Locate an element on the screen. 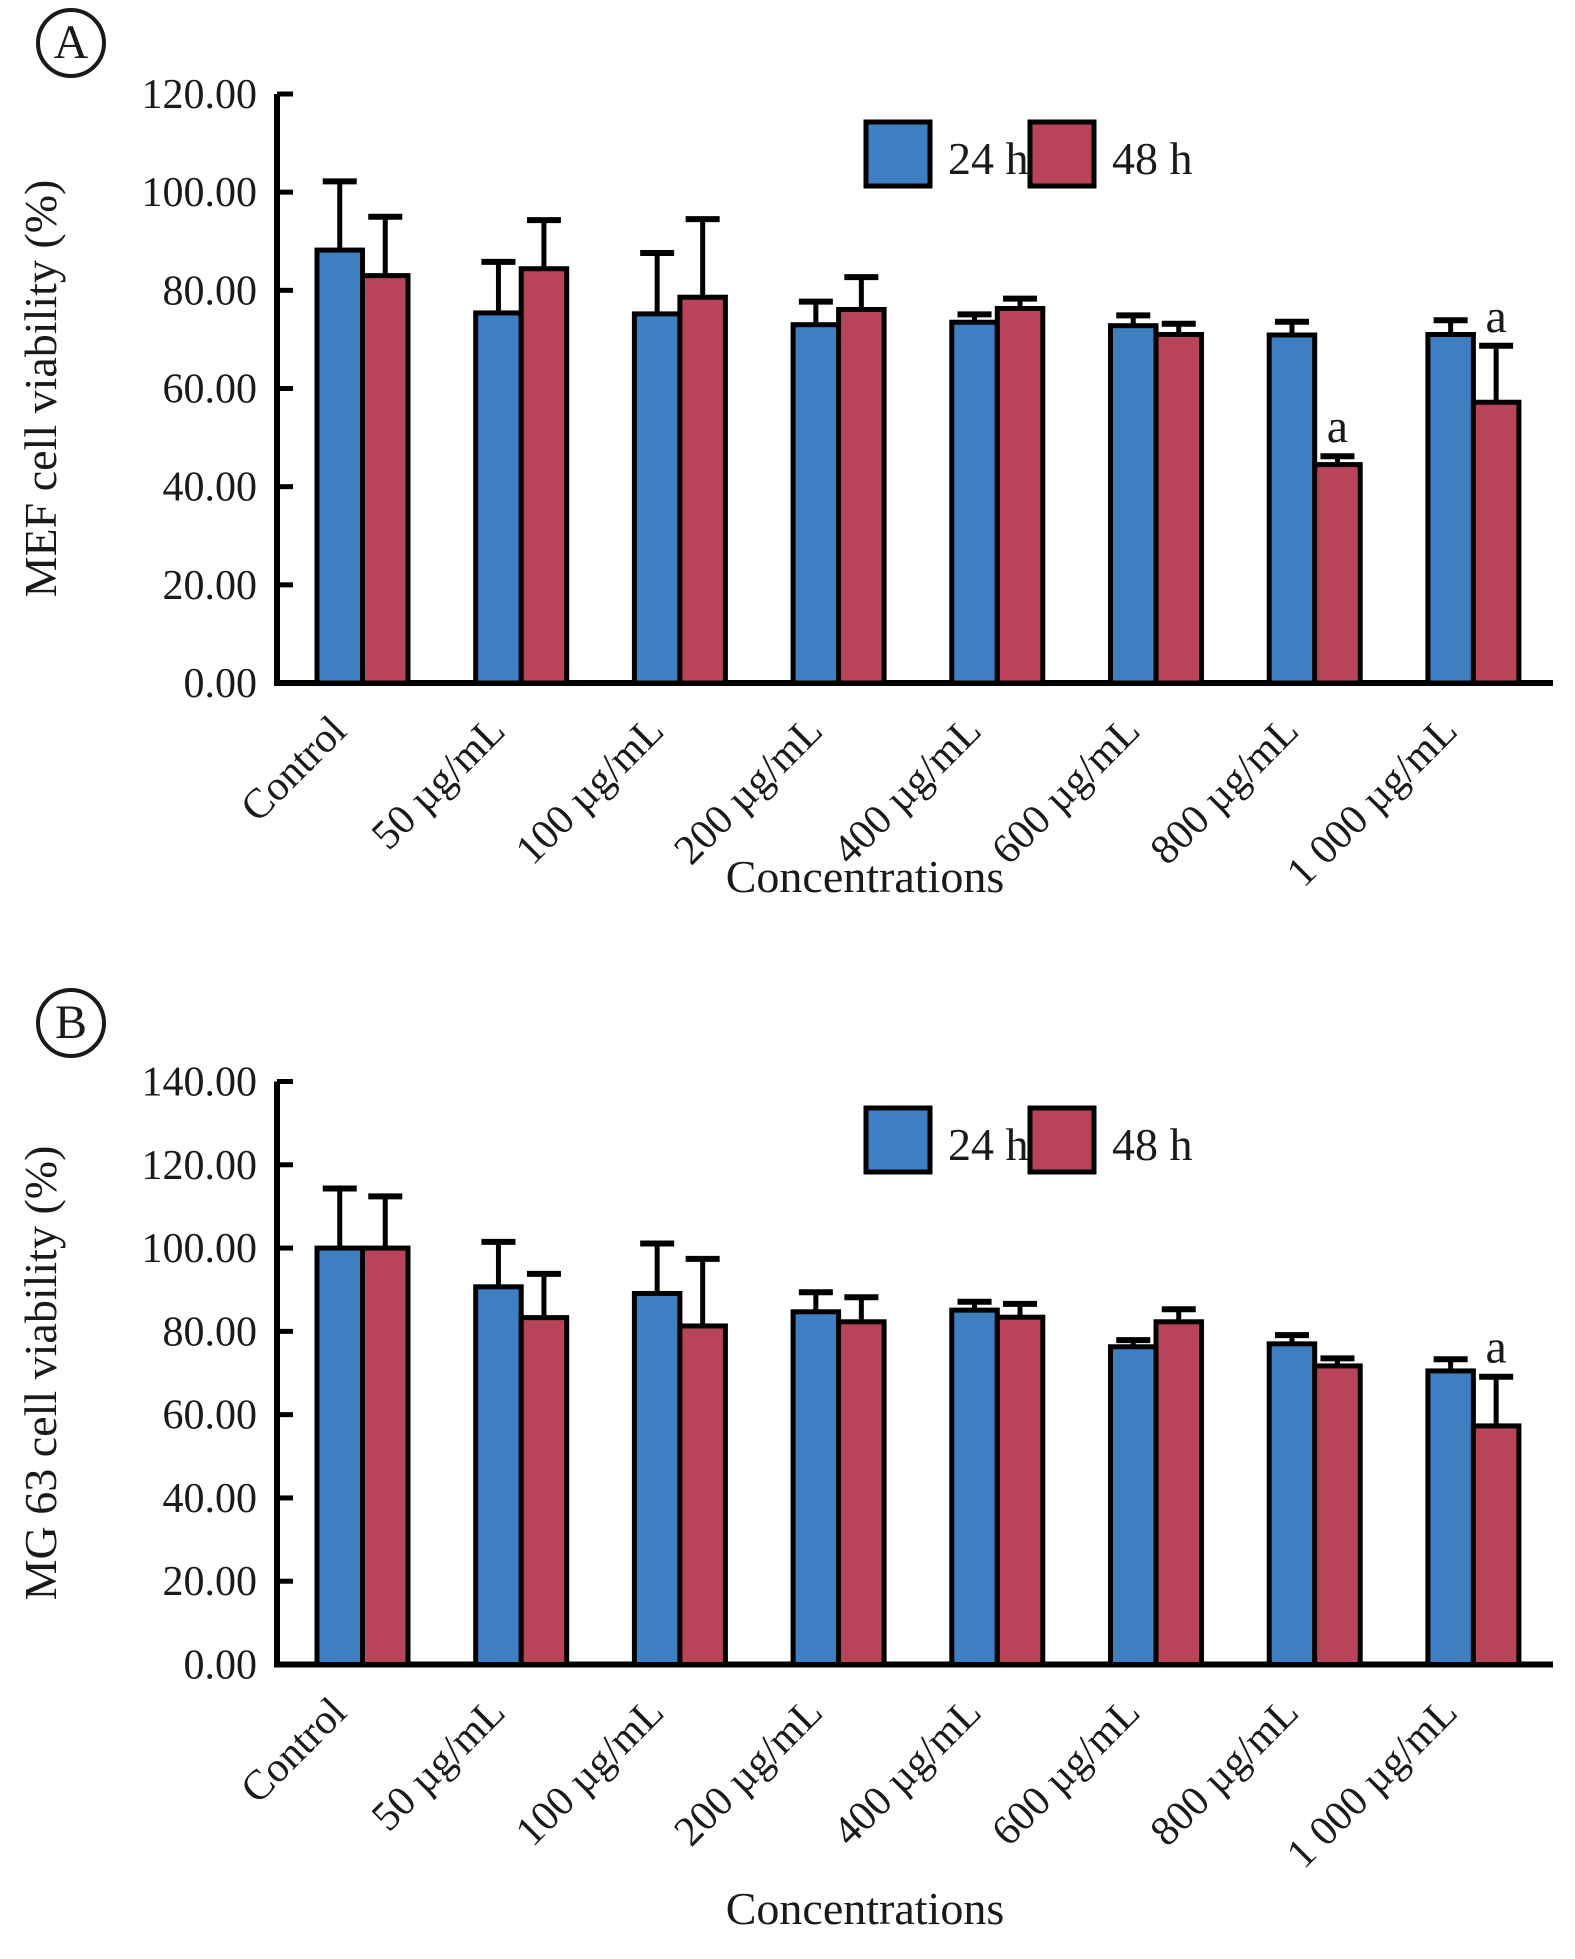 The height and width of the screenshot is (1959, 1575). panel-b-letter: B is located at coordinates (70, 1022).